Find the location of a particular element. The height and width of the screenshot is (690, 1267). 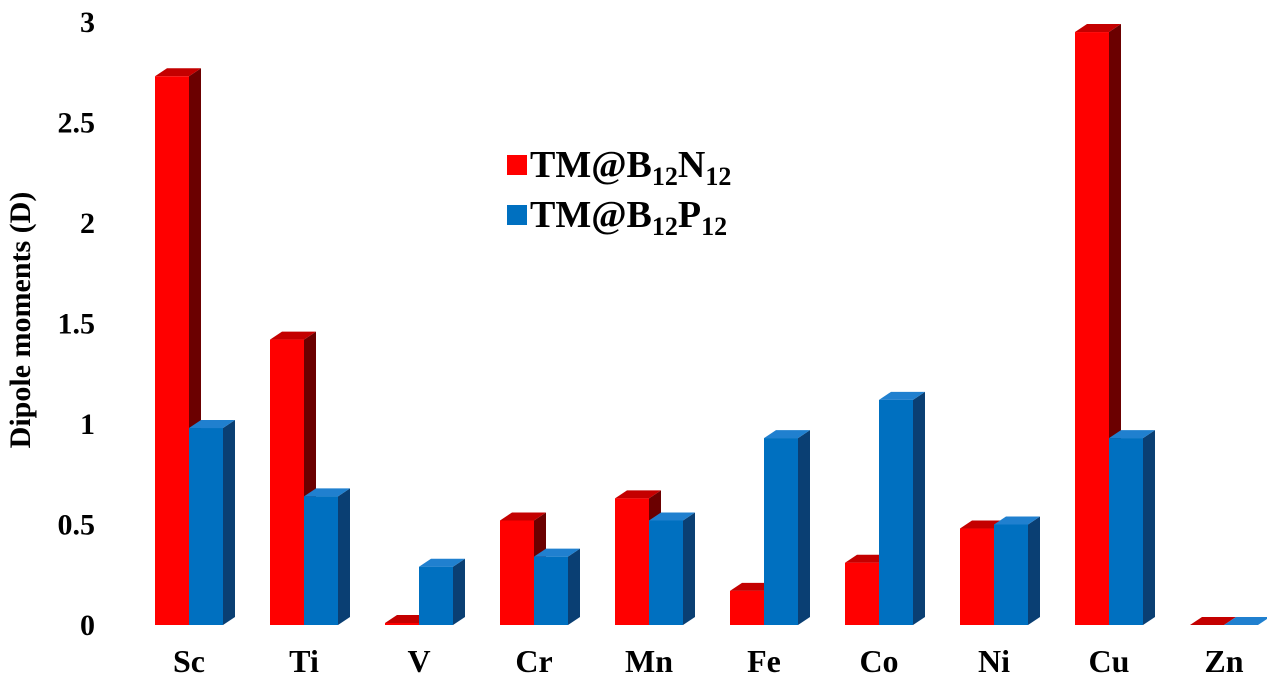

legend-item-2: TM@B12P12 is located at coordinates (617, 217).